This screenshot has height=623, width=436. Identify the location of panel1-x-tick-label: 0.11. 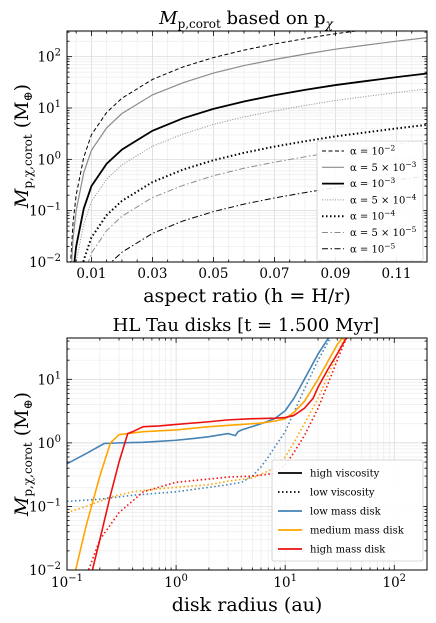
(396, 274).